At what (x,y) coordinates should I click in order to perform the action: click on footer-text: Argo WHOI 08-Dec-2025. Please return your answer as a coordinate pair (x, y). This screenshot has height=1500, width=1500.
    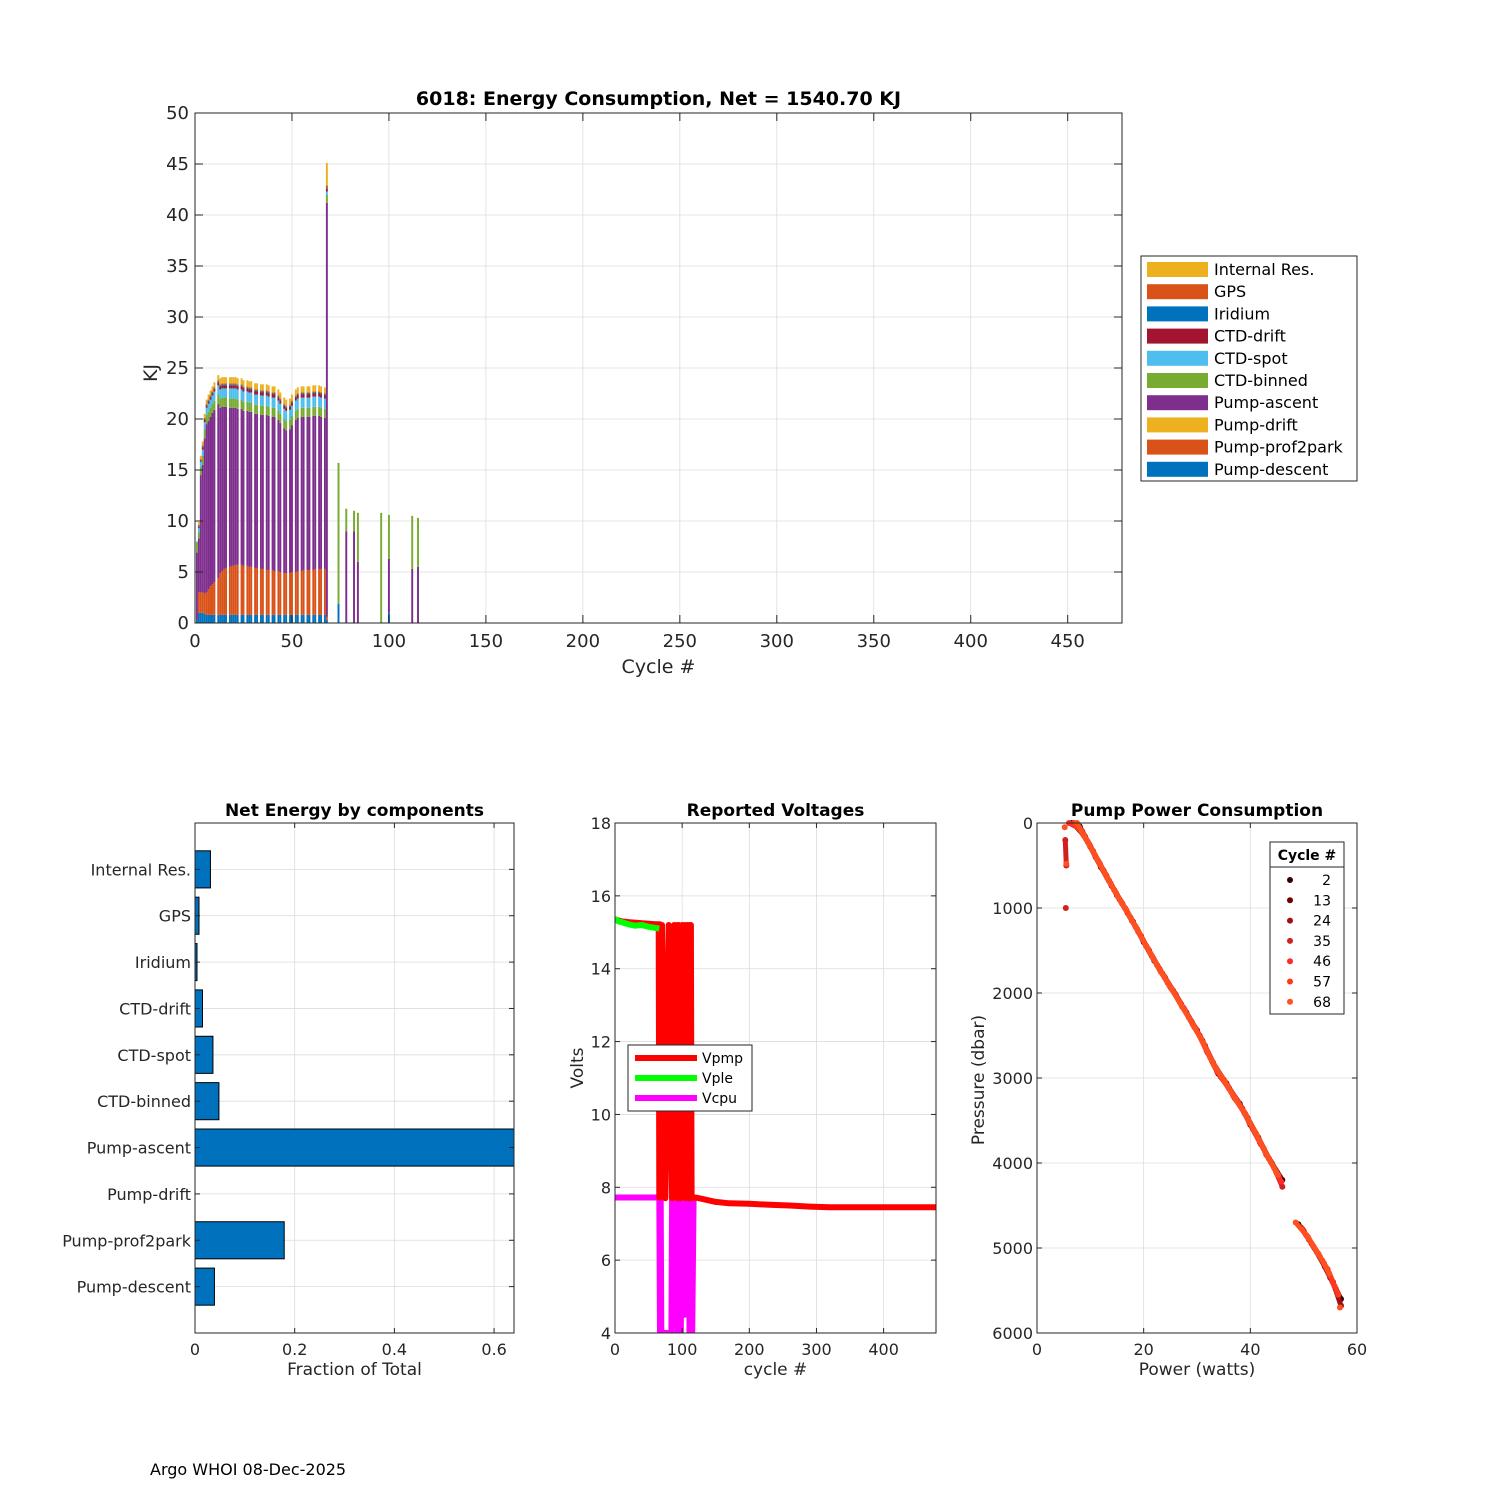
    Looking at the image, I should click on (248, 1469).